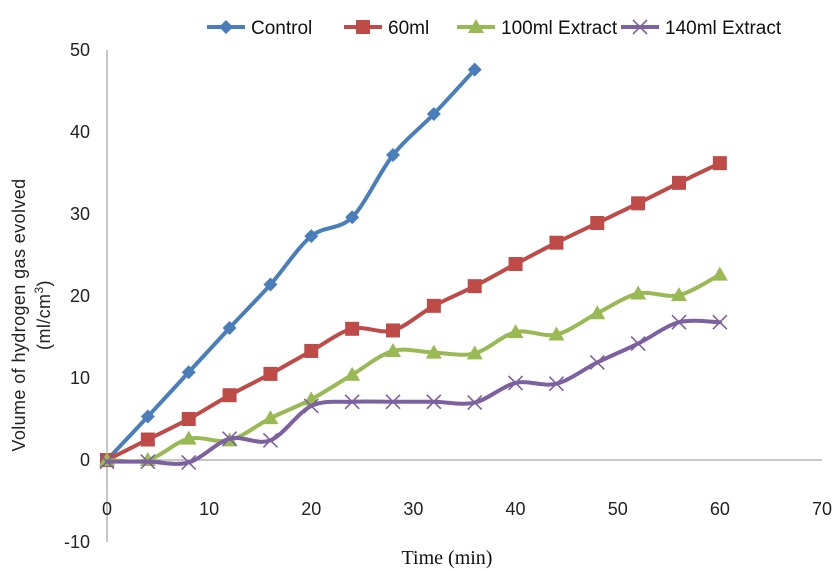 This screenshot has height=571, width=837. I want to click on legend-label: 60ml, so click(408, 28).